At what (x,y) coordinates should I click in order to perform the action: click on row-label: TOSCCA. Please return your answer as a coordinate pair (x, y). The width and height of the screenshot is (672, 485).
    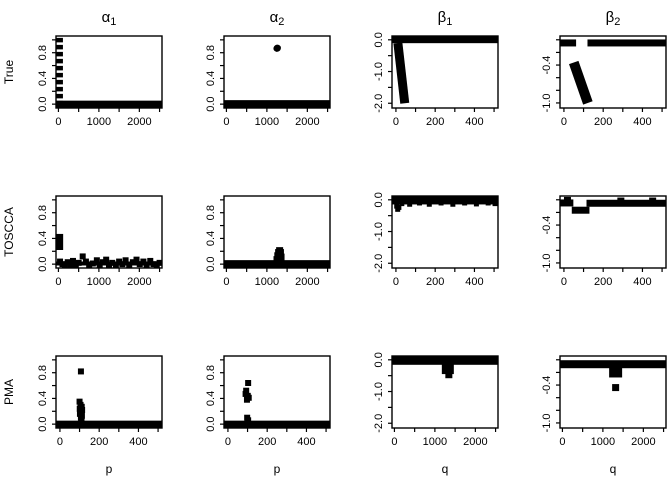
    Looking at the image, I should click on (9, 232).